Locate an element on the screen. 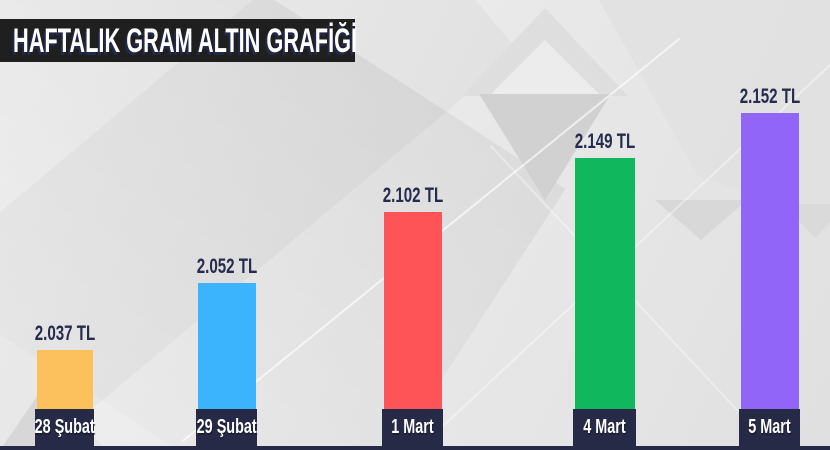 Image resolution: width=830 pixels, height=450 pixels. bar-date-label: 5 Mart is located at coordinates (769, 427).